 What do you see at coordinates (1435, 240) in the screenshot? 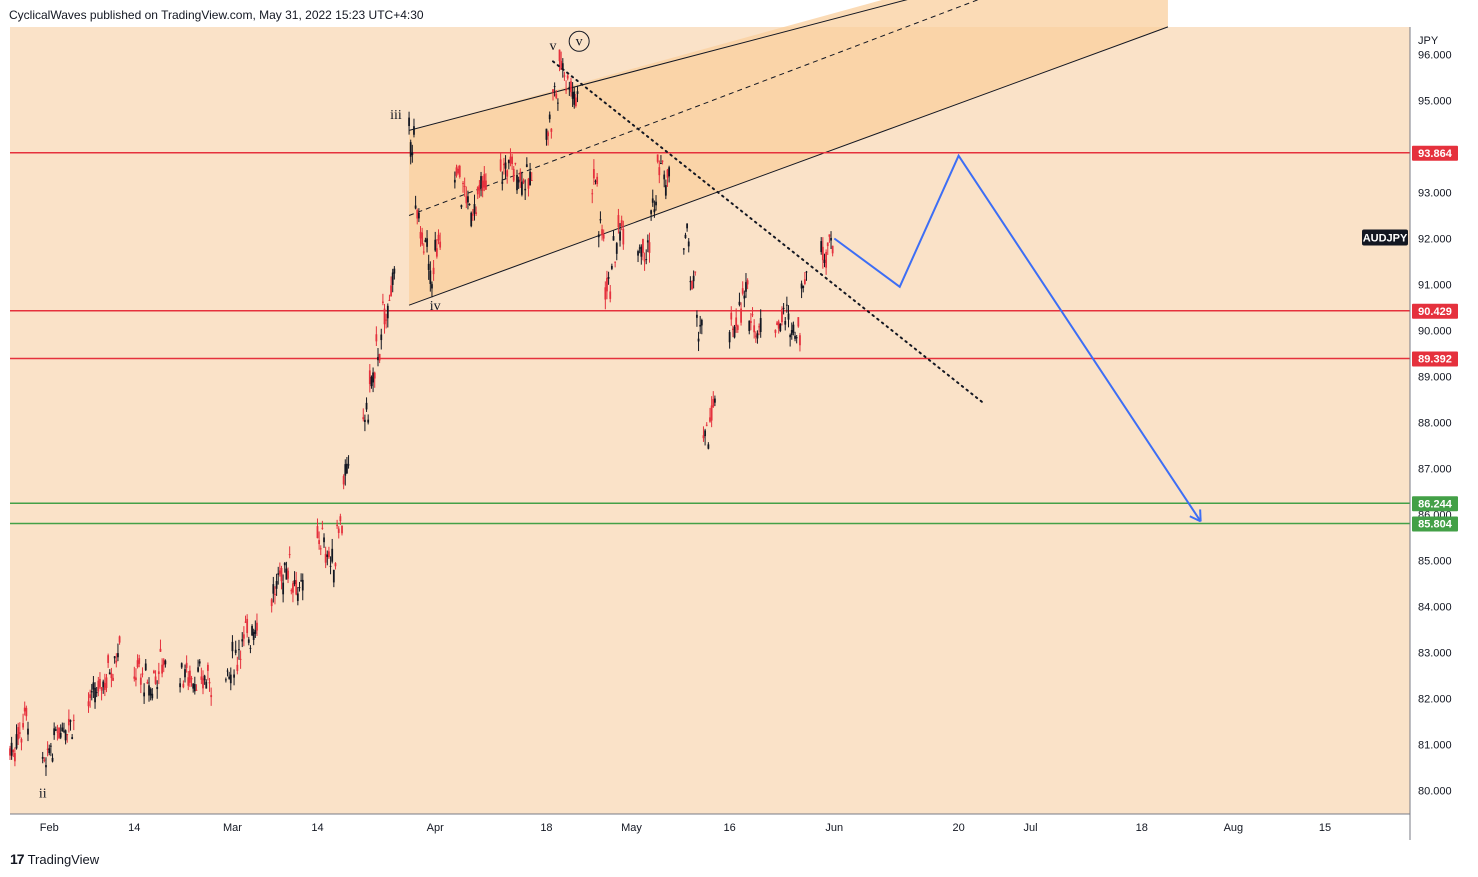
I see `price-tick-label: 92.000` at bounding box center [1435, 240].